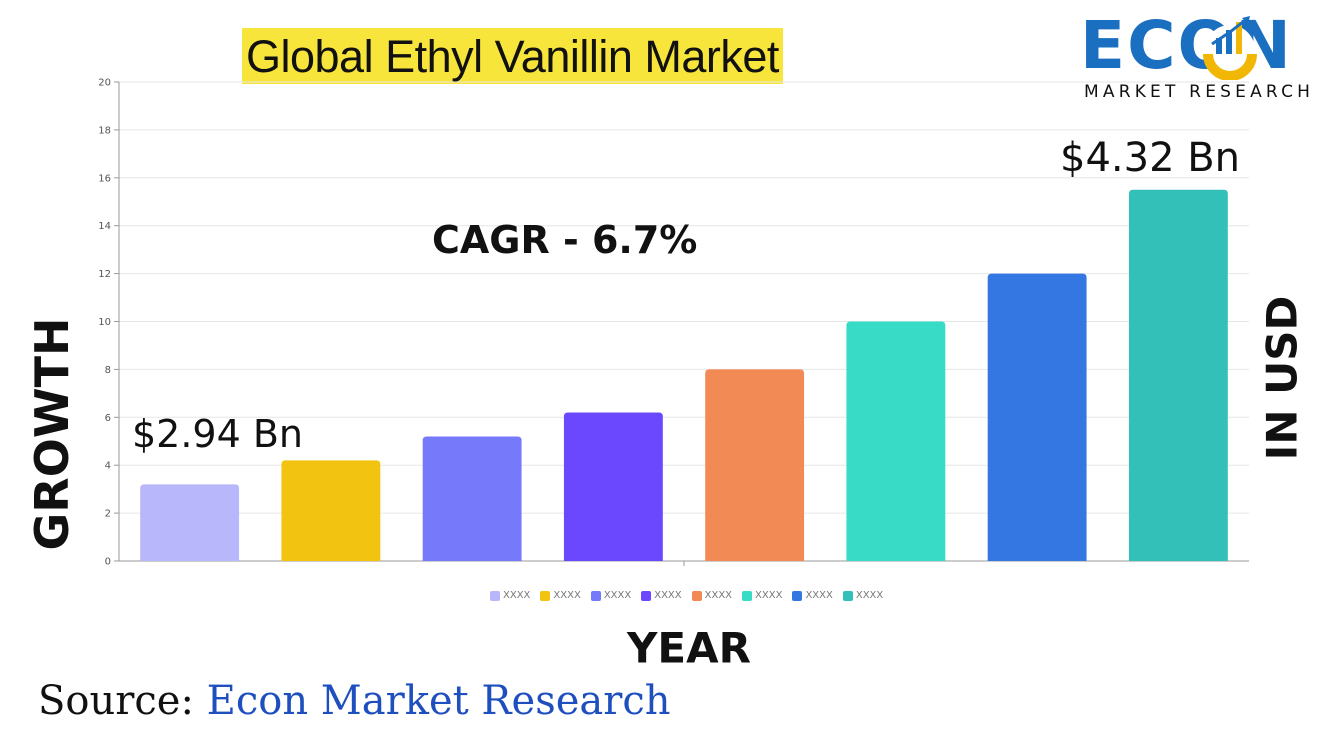  What do you see at coordinates (104, 178) in the screenshot?
I see `y-tick-label: 16` at bounding box center [104, 178].